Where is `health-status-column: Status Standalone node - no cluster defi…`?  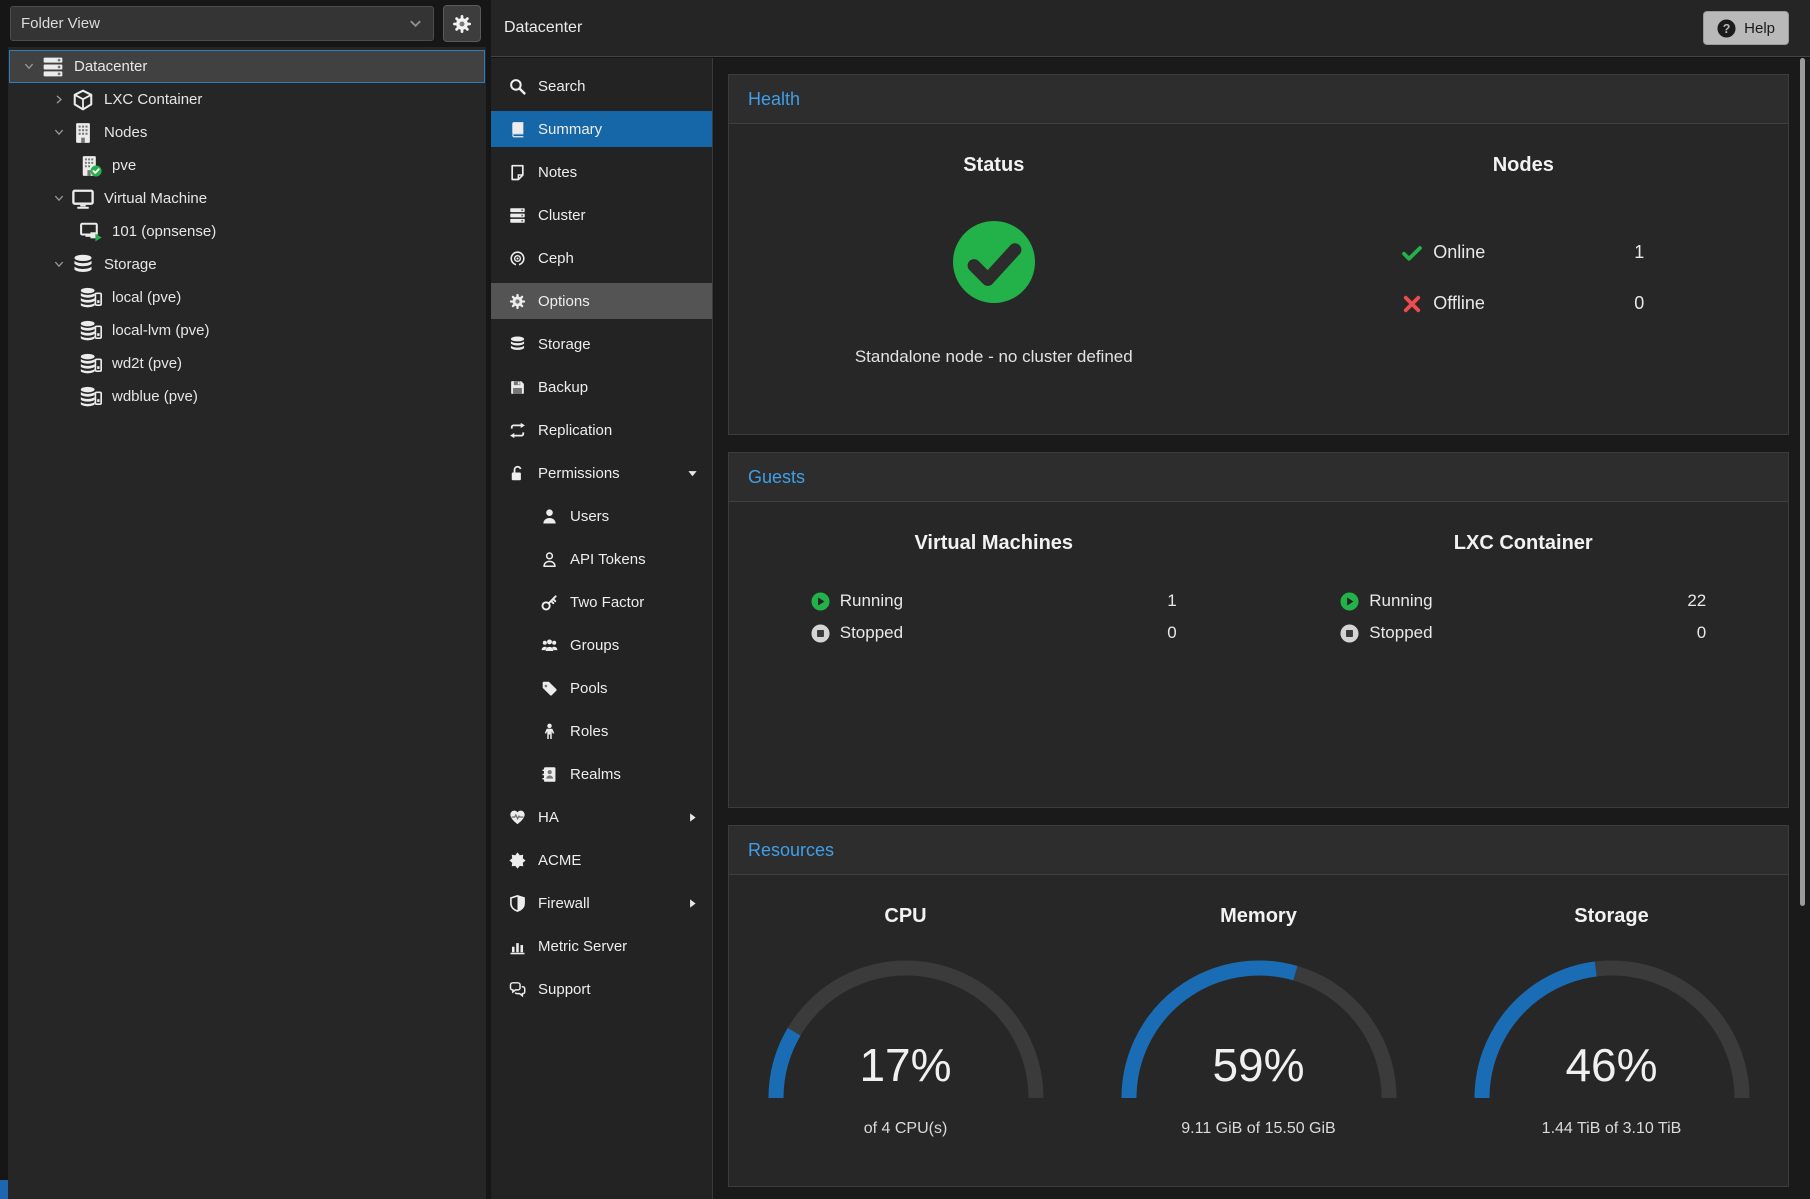 health-status-column: Status Standalone node - no cluster defi… is located at coordinates (994, 279).